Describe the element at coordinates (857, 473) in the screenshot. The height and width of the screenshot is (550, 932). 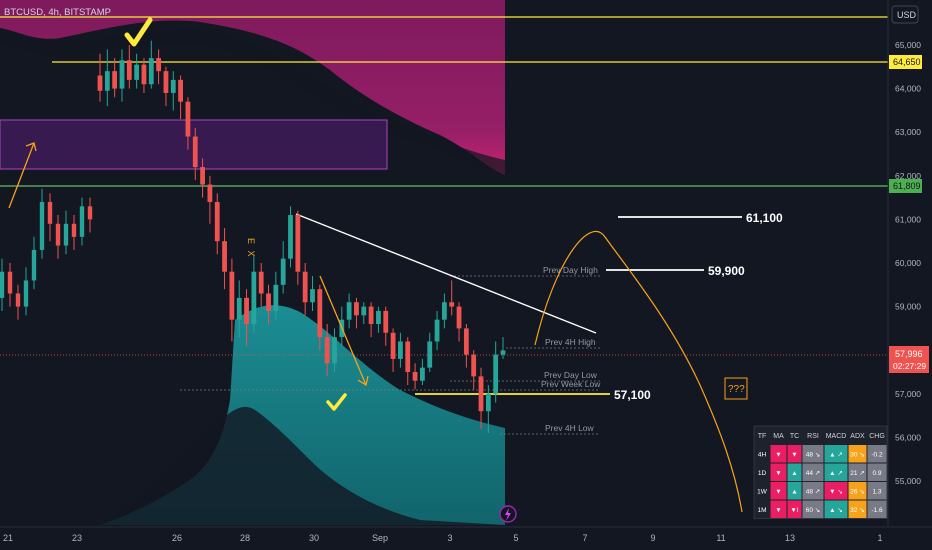
I see `table-cell-text: 21 ↗` at that location.